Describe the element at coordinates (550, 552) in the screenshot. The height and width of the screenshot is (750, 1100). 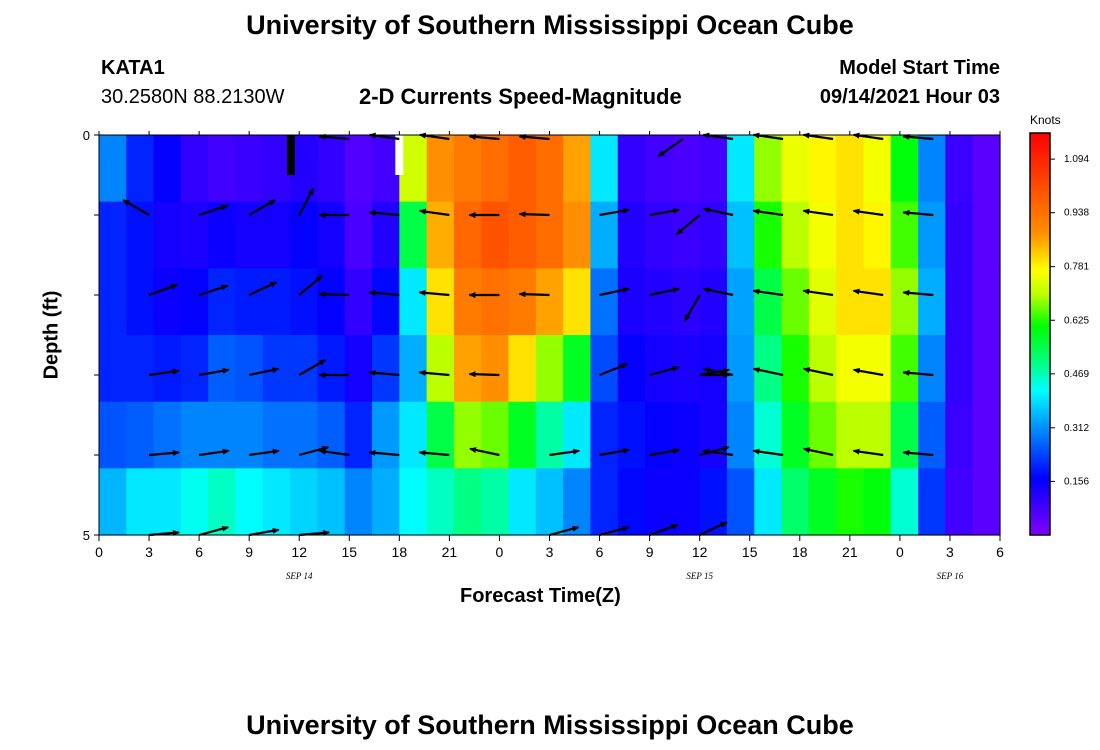
I see `x-tick-label: 3` at that location.